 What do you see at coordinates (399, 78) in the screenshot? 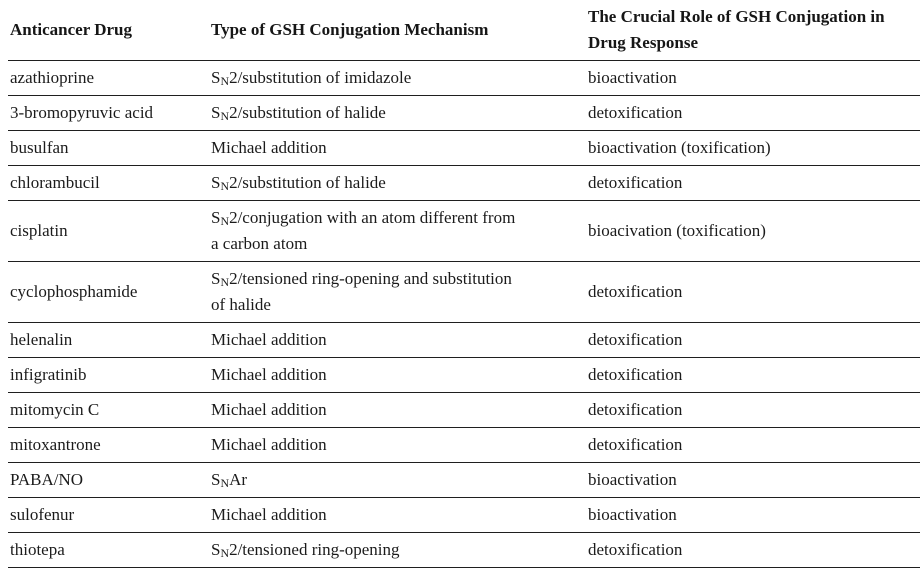
I see `mechanism-cell: SN2/substitution of imidazole` at bounding box center [399, 78].